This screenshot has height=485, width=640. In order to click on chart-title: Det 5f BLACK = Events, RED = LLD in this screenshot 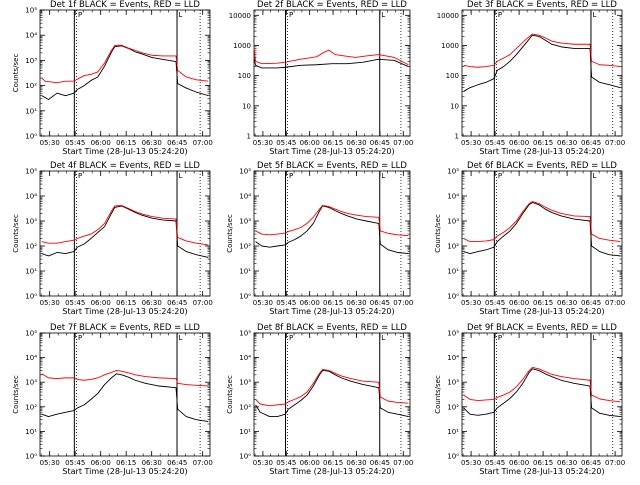, I will do `click(332, 166)`.